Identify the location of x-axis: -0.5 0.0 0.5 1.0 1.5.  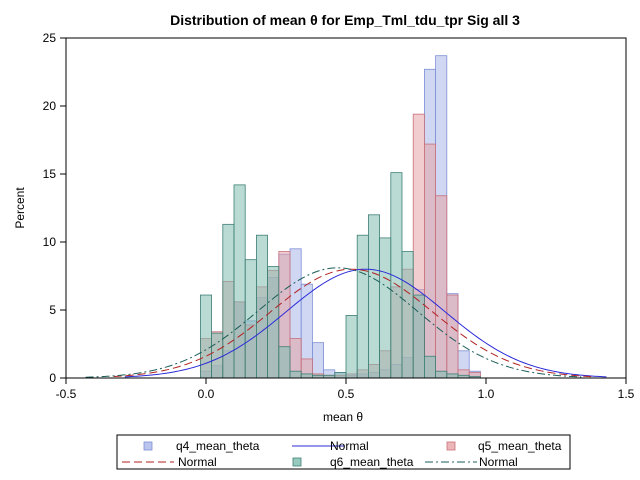
(345, 389).